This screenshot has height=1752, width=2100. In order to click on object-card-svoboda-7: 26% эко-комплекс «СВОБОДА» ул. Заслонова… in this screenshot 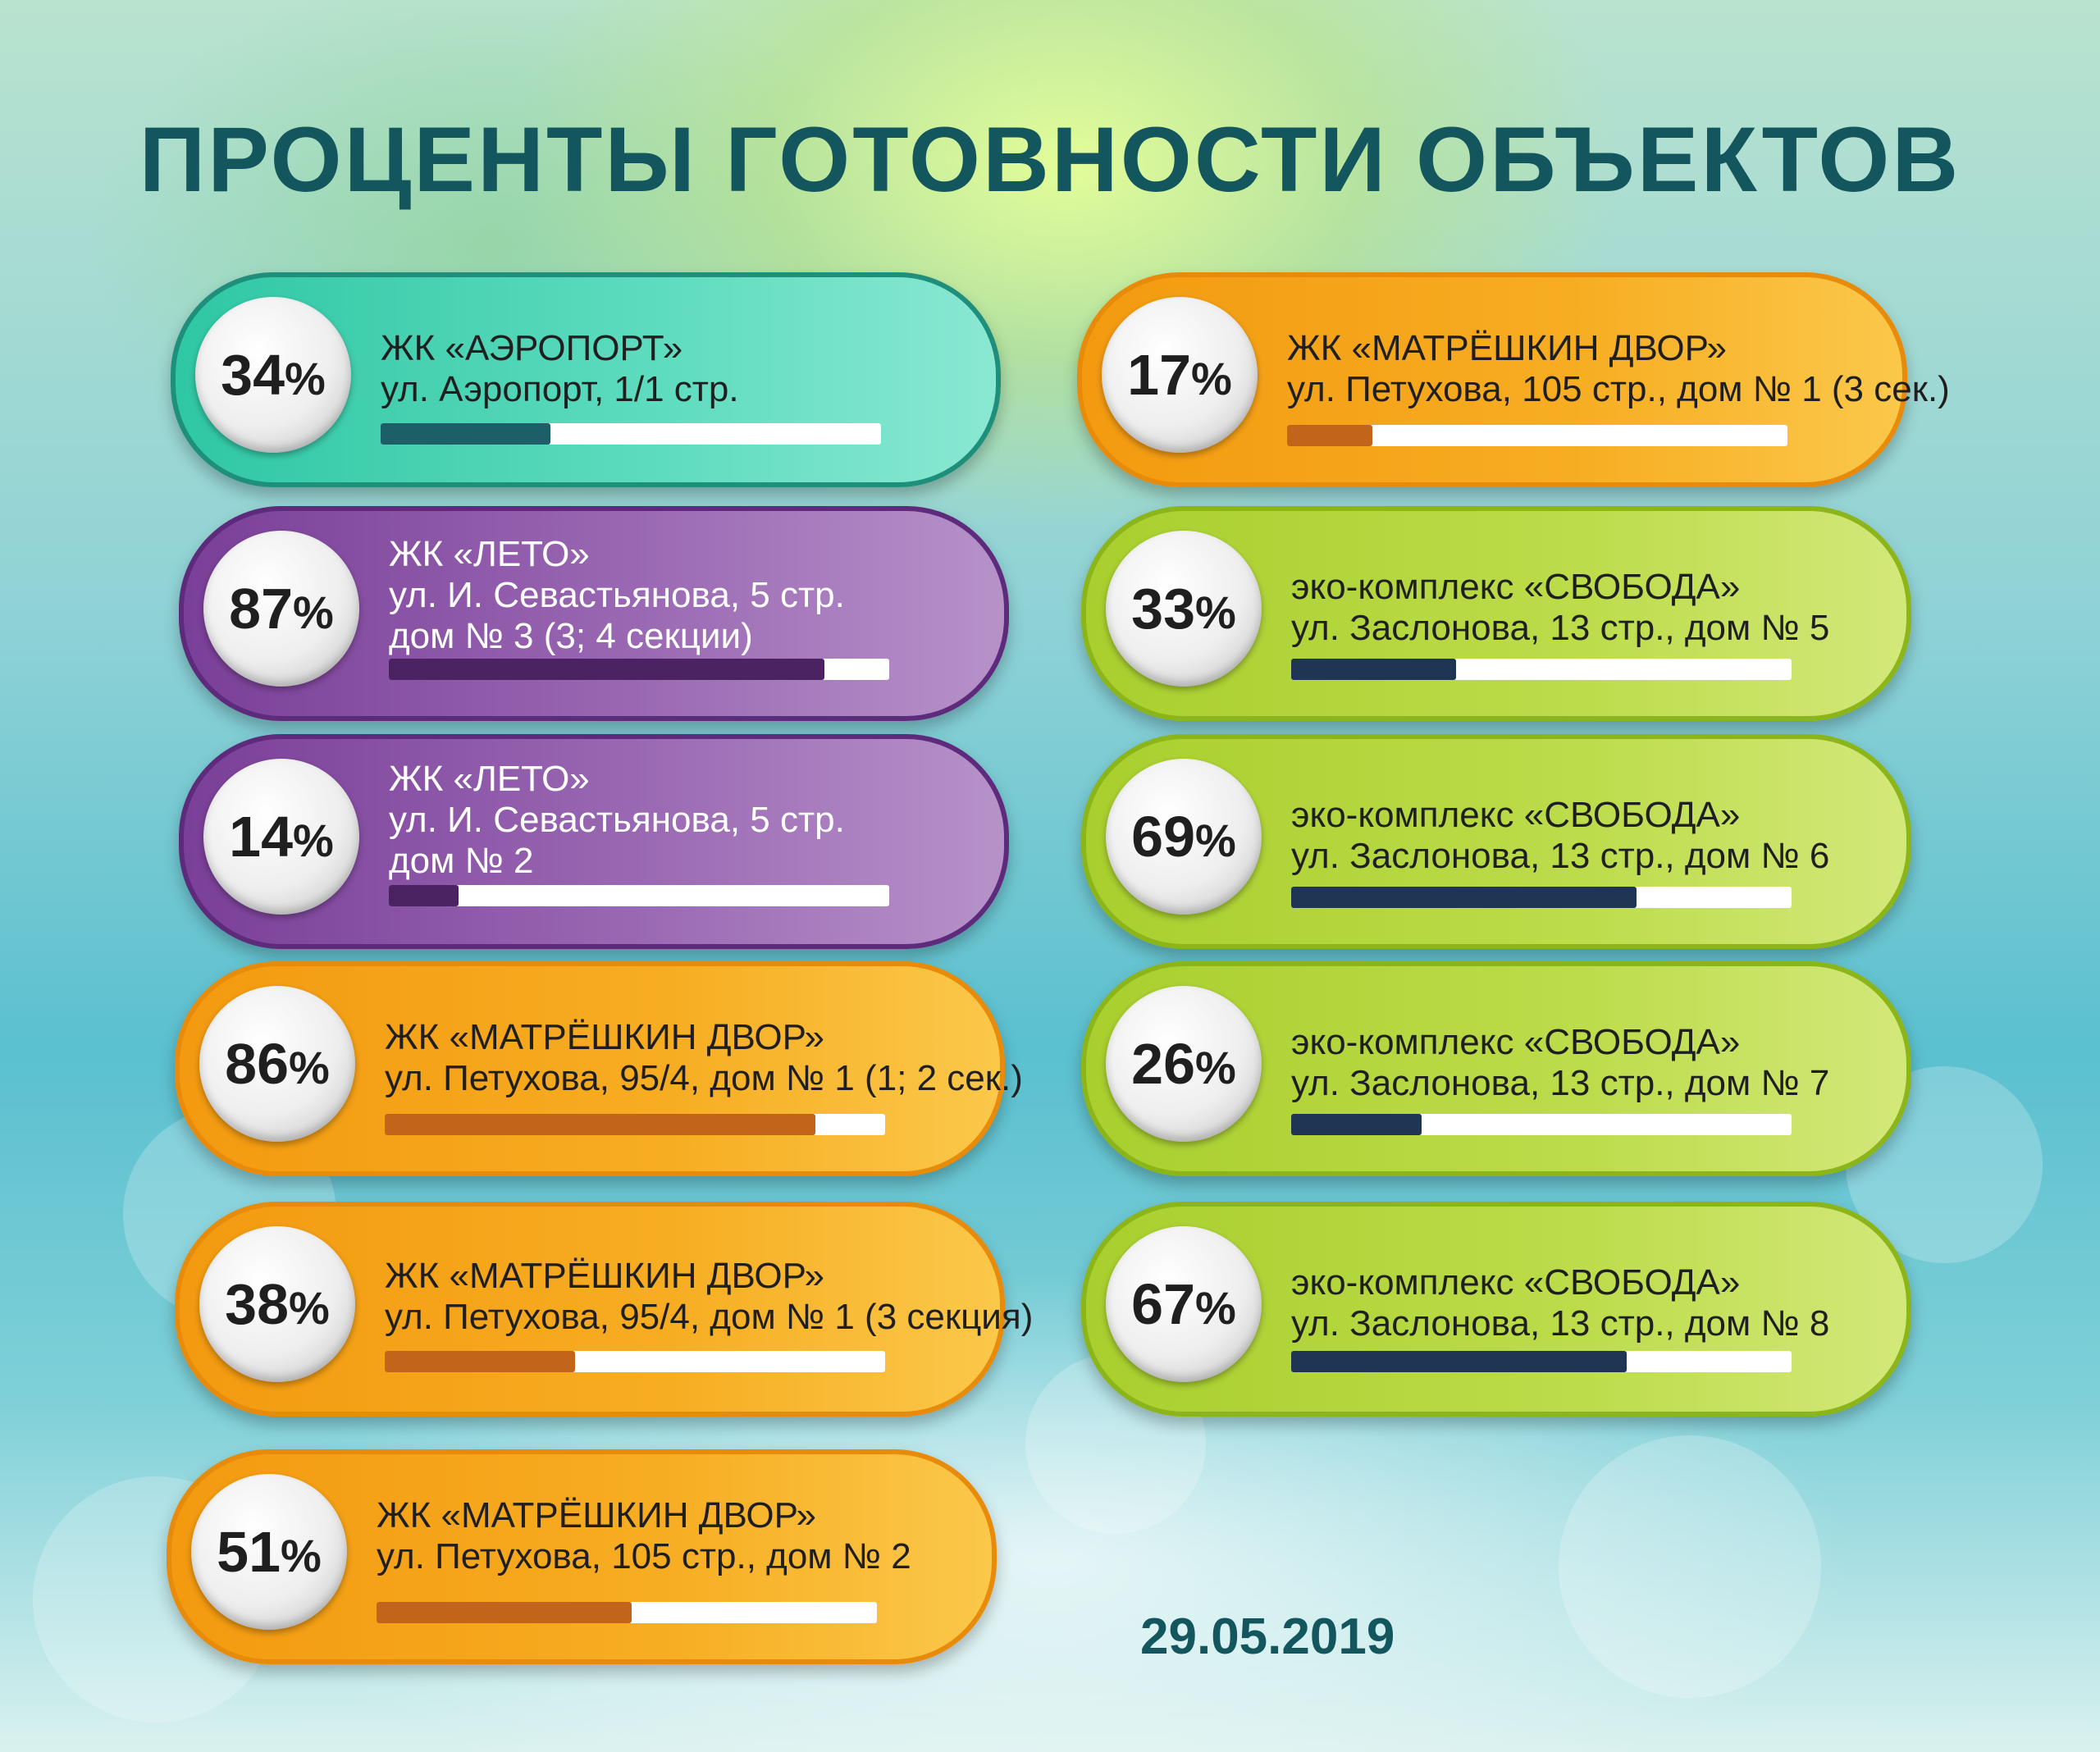, I will do `click(1496, 1068)`.